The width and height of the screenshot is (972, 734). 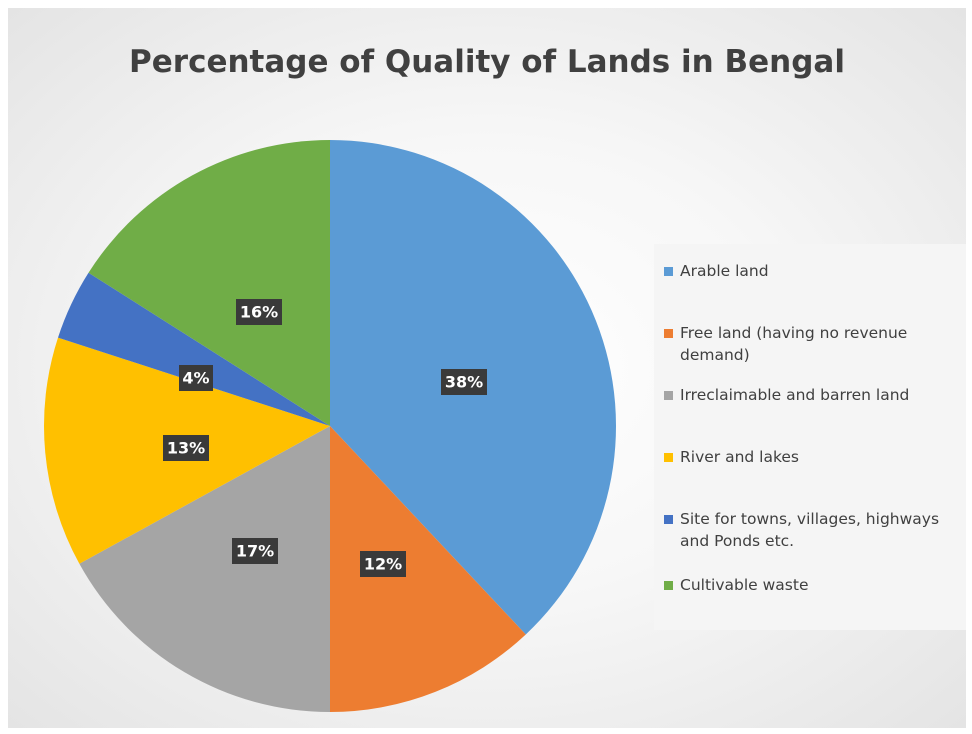 I want to click on data-label-text: 13%, so click(x=186, y=448).